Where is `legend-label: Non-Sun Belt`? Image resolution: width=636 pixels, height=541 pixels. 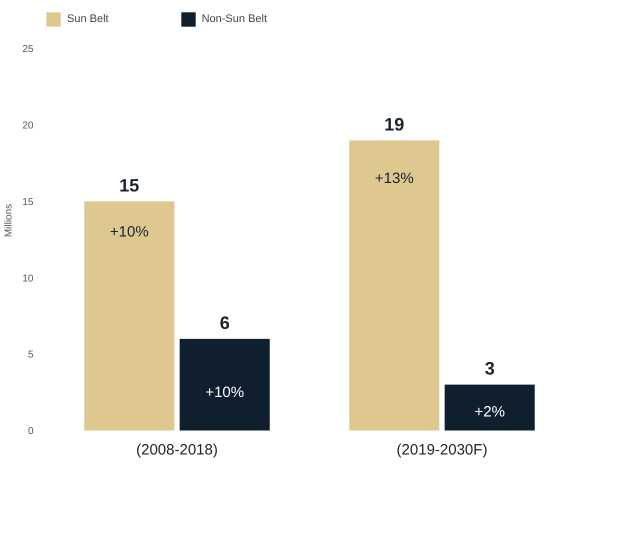
legend-label: Non-Sun Belt is located at coordinates (235, 19).